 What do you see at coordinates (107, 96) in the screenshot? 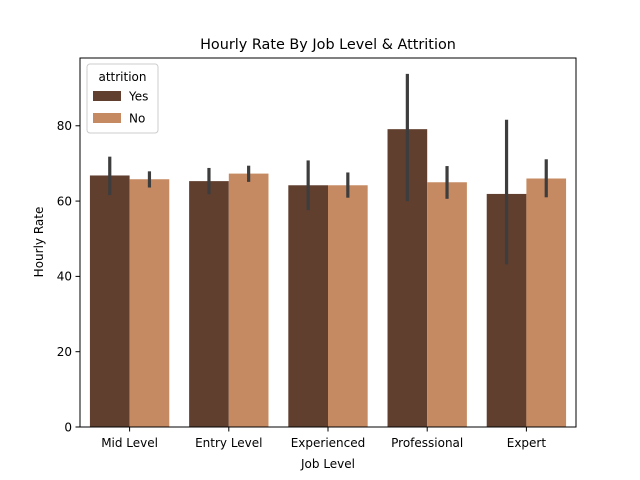
I see `legend-swatch-yes` at bounding box center [107, 96].